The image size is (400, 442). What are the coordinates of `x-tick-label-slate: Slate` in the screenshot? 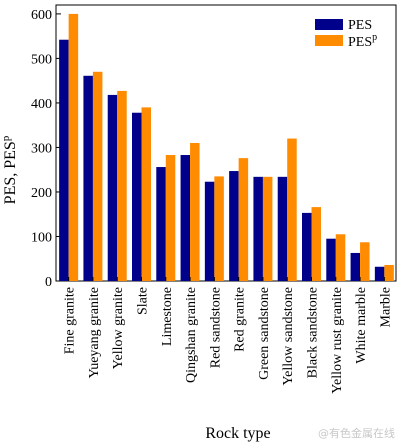 It's located at (143, 301).